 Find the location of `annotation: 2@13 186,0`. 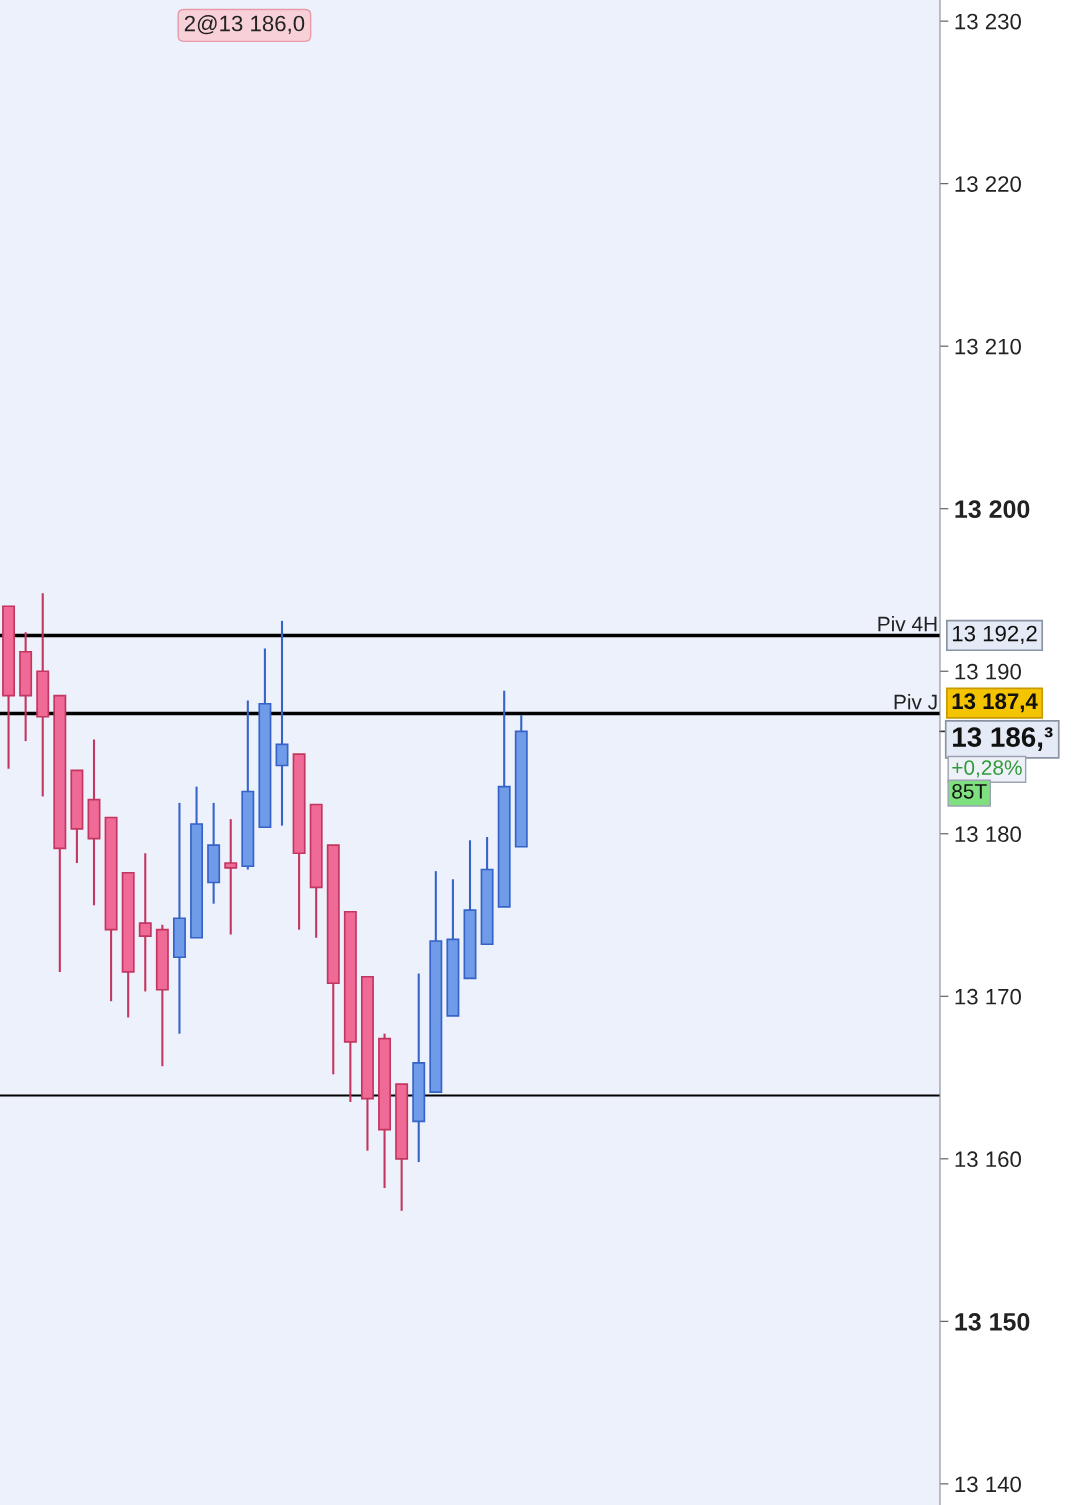

annotation: 2@13 186,0 is located at coordinates (244, 25).